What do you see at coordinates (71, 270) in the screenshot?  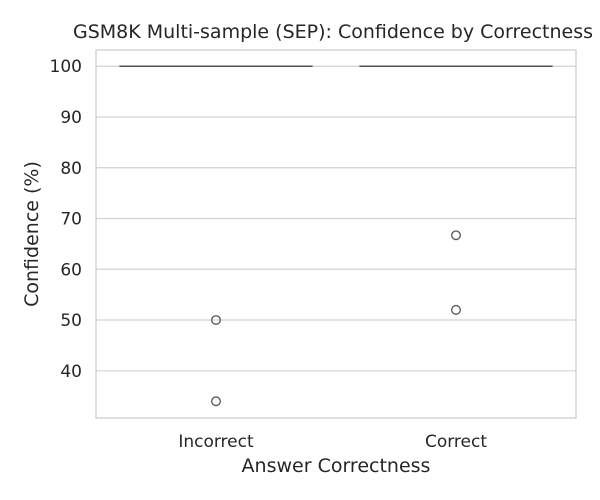 I see `y-tick-label: 60` at bounding box center [71, 270].